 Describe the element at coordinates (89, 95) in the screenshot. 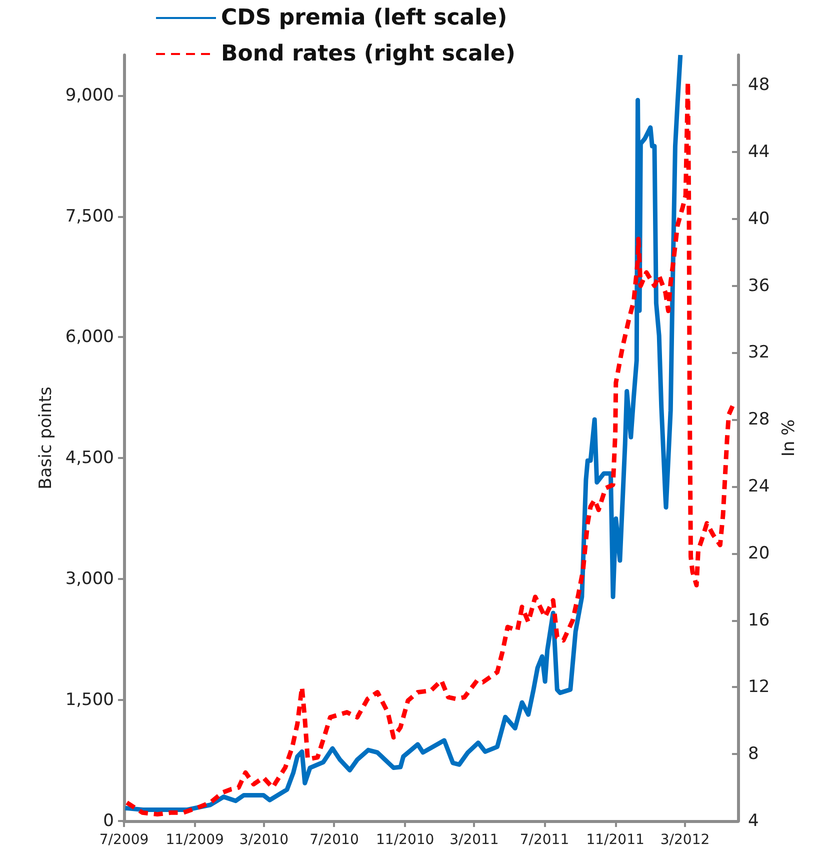

I see `y-tick-label: 9,000` at that location.